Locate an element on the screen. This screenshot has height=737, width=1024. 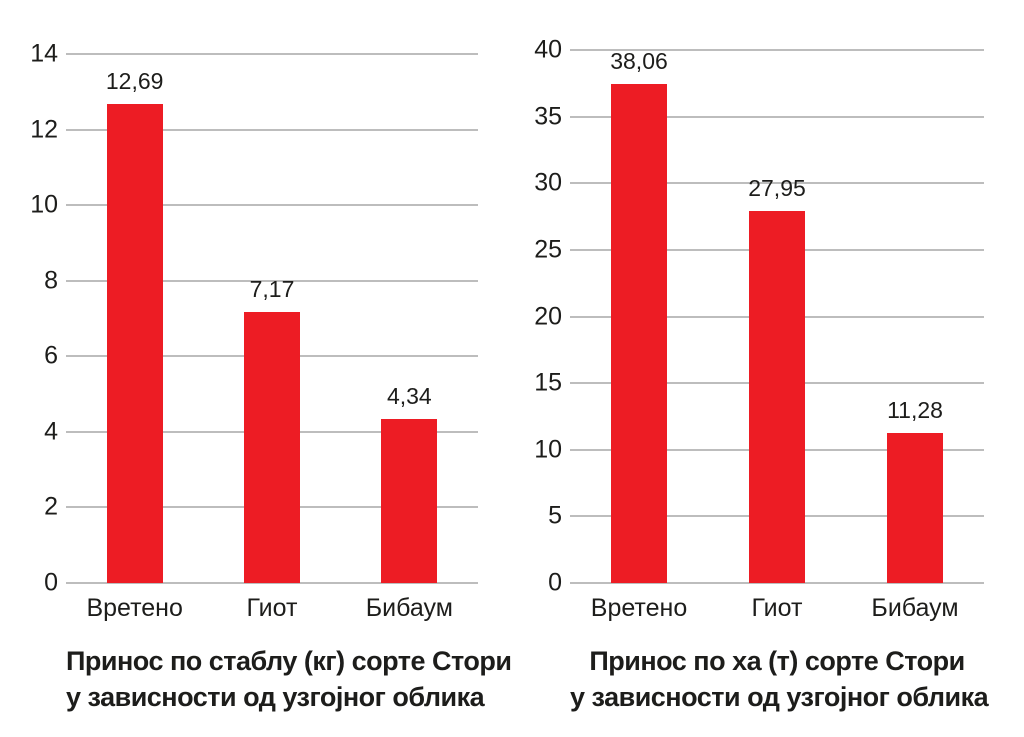
chart-title-line-1: Принос по ха (т) сорте Стори is located at coordinates (777, 661).